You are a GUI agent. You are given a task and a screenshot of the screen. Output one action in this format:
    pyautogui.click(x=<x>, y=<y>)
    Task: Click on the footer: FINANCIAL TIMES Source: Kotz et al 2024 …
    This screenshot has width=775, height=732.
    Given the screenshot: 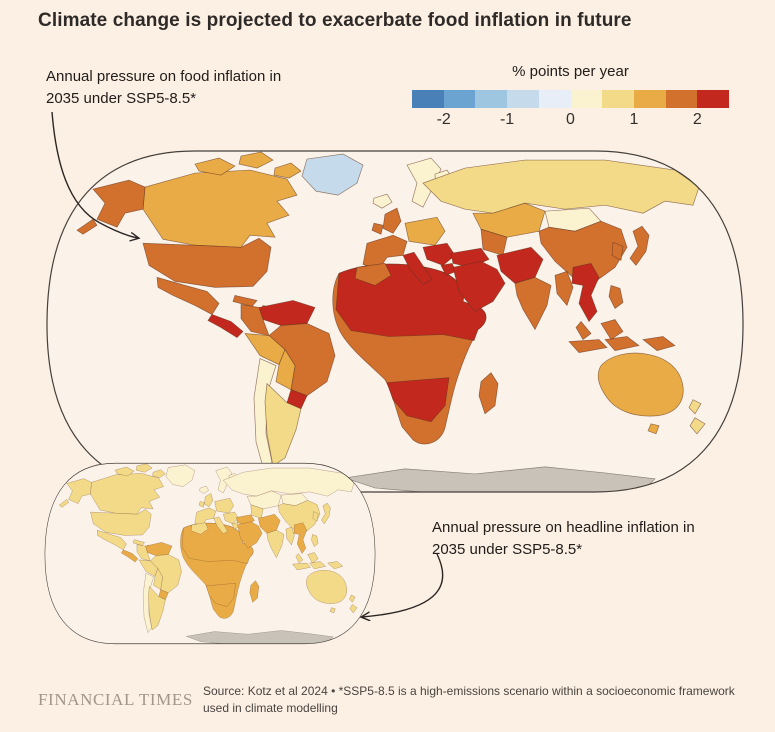 What is the action you would take?
    pyautogui.click(x=387, y=705)
    